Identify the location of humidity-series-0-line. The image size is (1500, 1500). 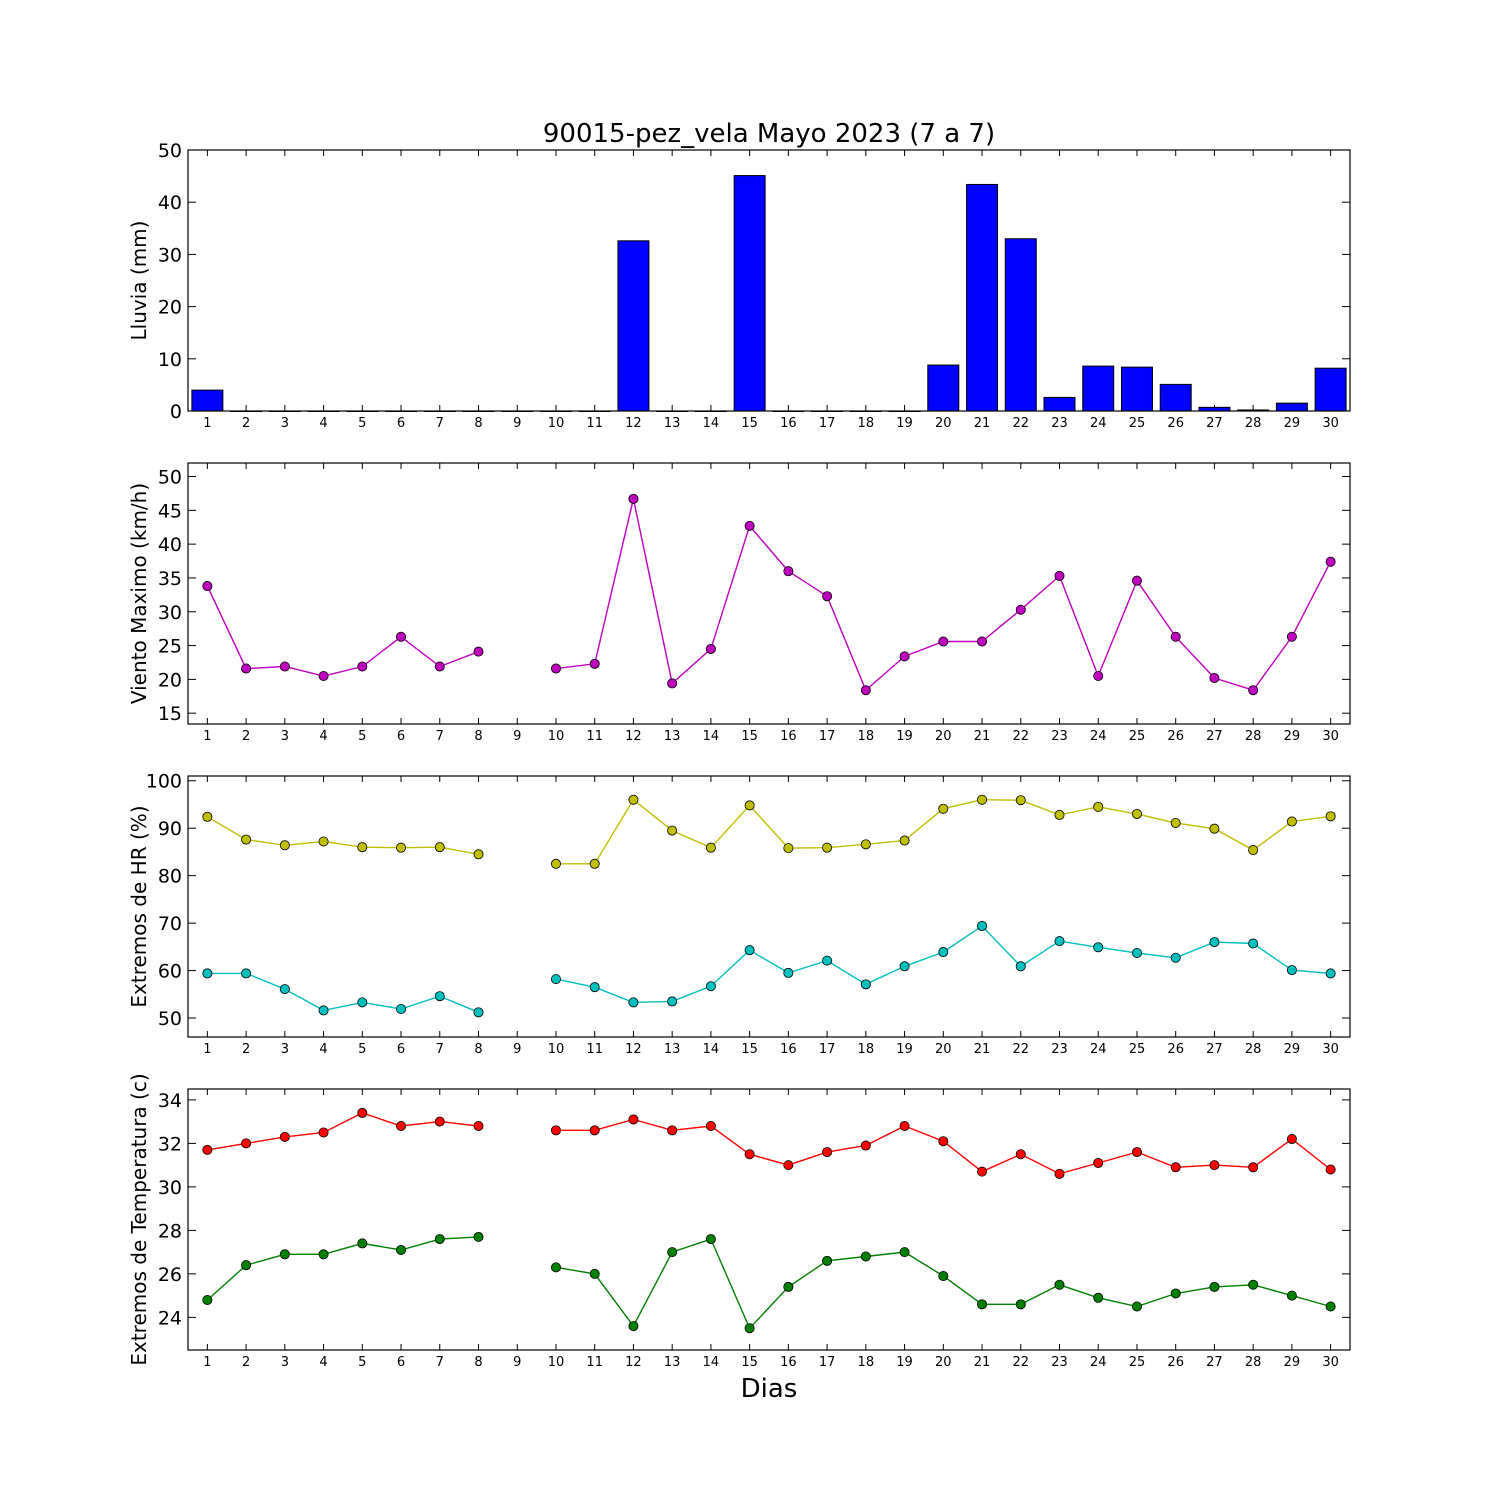
(343, 835).